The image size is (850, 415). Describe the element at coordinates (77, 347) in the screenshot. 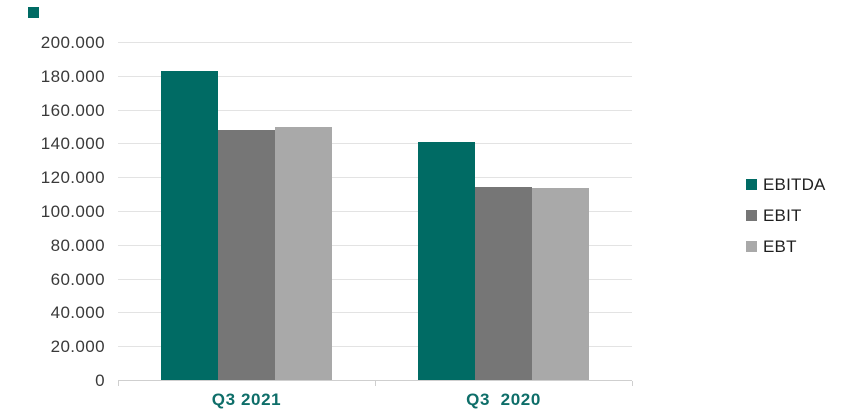

I see `y-axis-tick-label: 20.000` at that location.